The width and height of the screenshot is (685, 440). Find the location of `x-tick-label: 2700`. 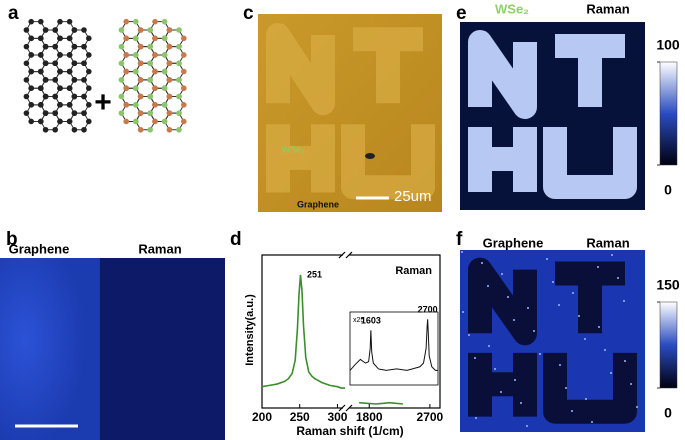

x-tick-label: 2700 is located at coordinates (430, 417).